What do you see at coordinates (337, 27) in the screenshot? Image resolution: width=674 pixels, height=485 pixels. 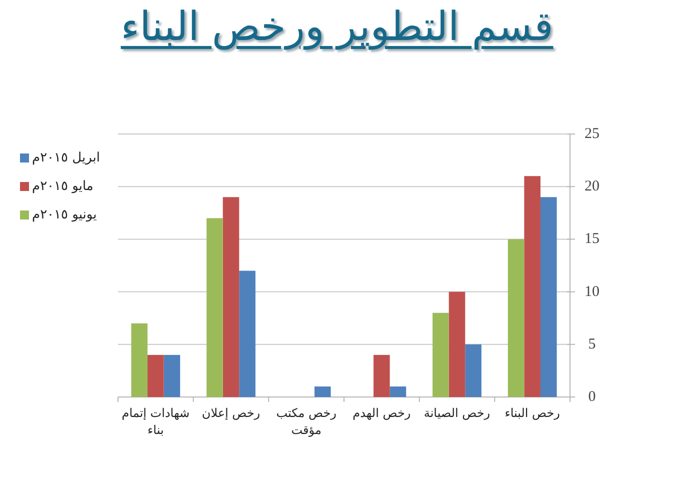 I see `chart-title: قسم التطوير ورخص البناء` at bounding box center [337, 27].